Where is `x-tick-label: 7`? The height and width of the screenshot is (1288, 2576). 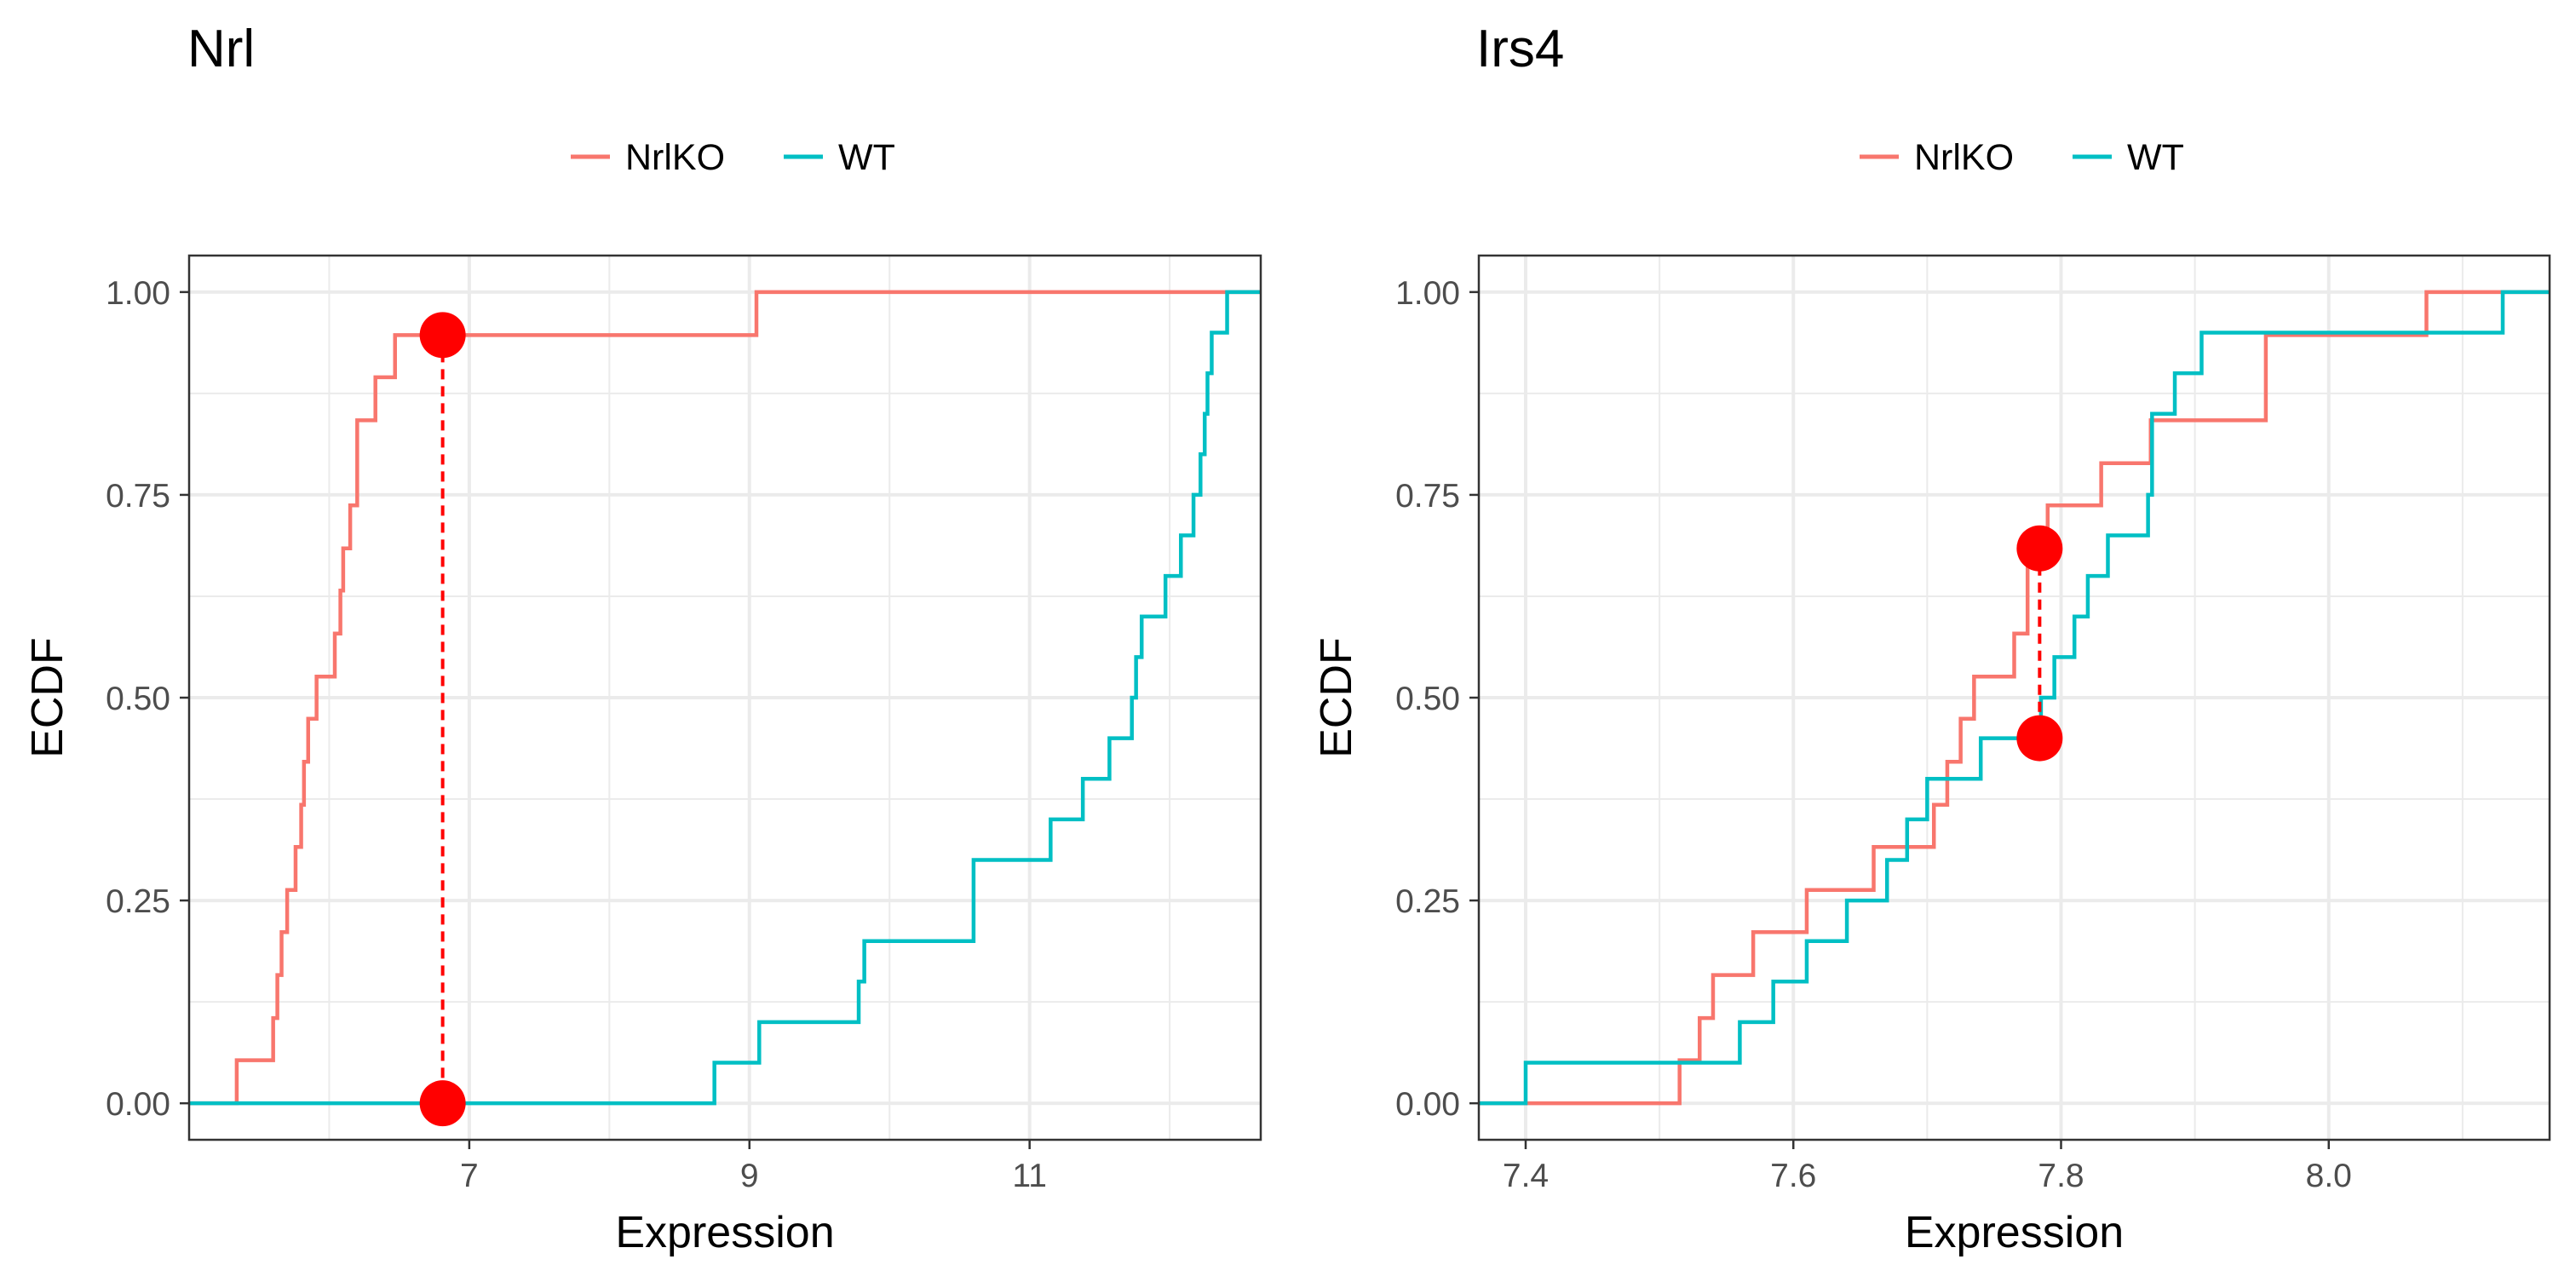
x-tick-label: 7 is located at coordinates (469, 1176).